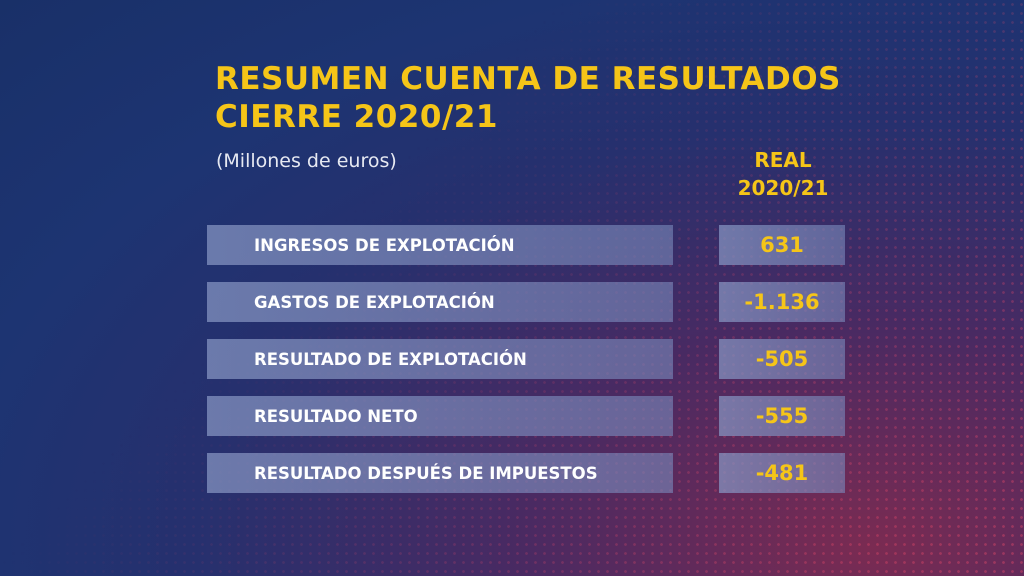  Describe the element at coordinates (782, 416) in the screenshot. I see `row-value: -555` at that location.